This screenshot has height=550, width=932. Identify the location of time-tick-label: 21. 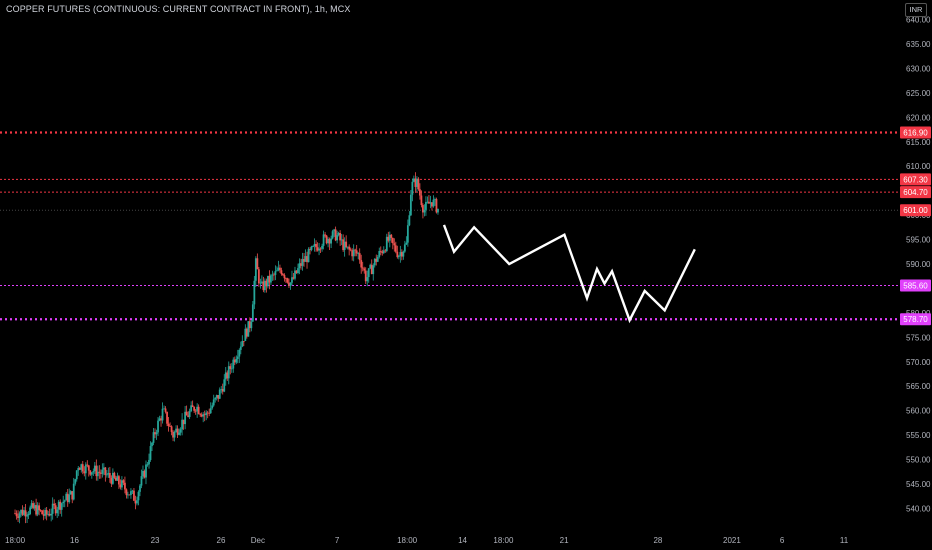
(564, 540).